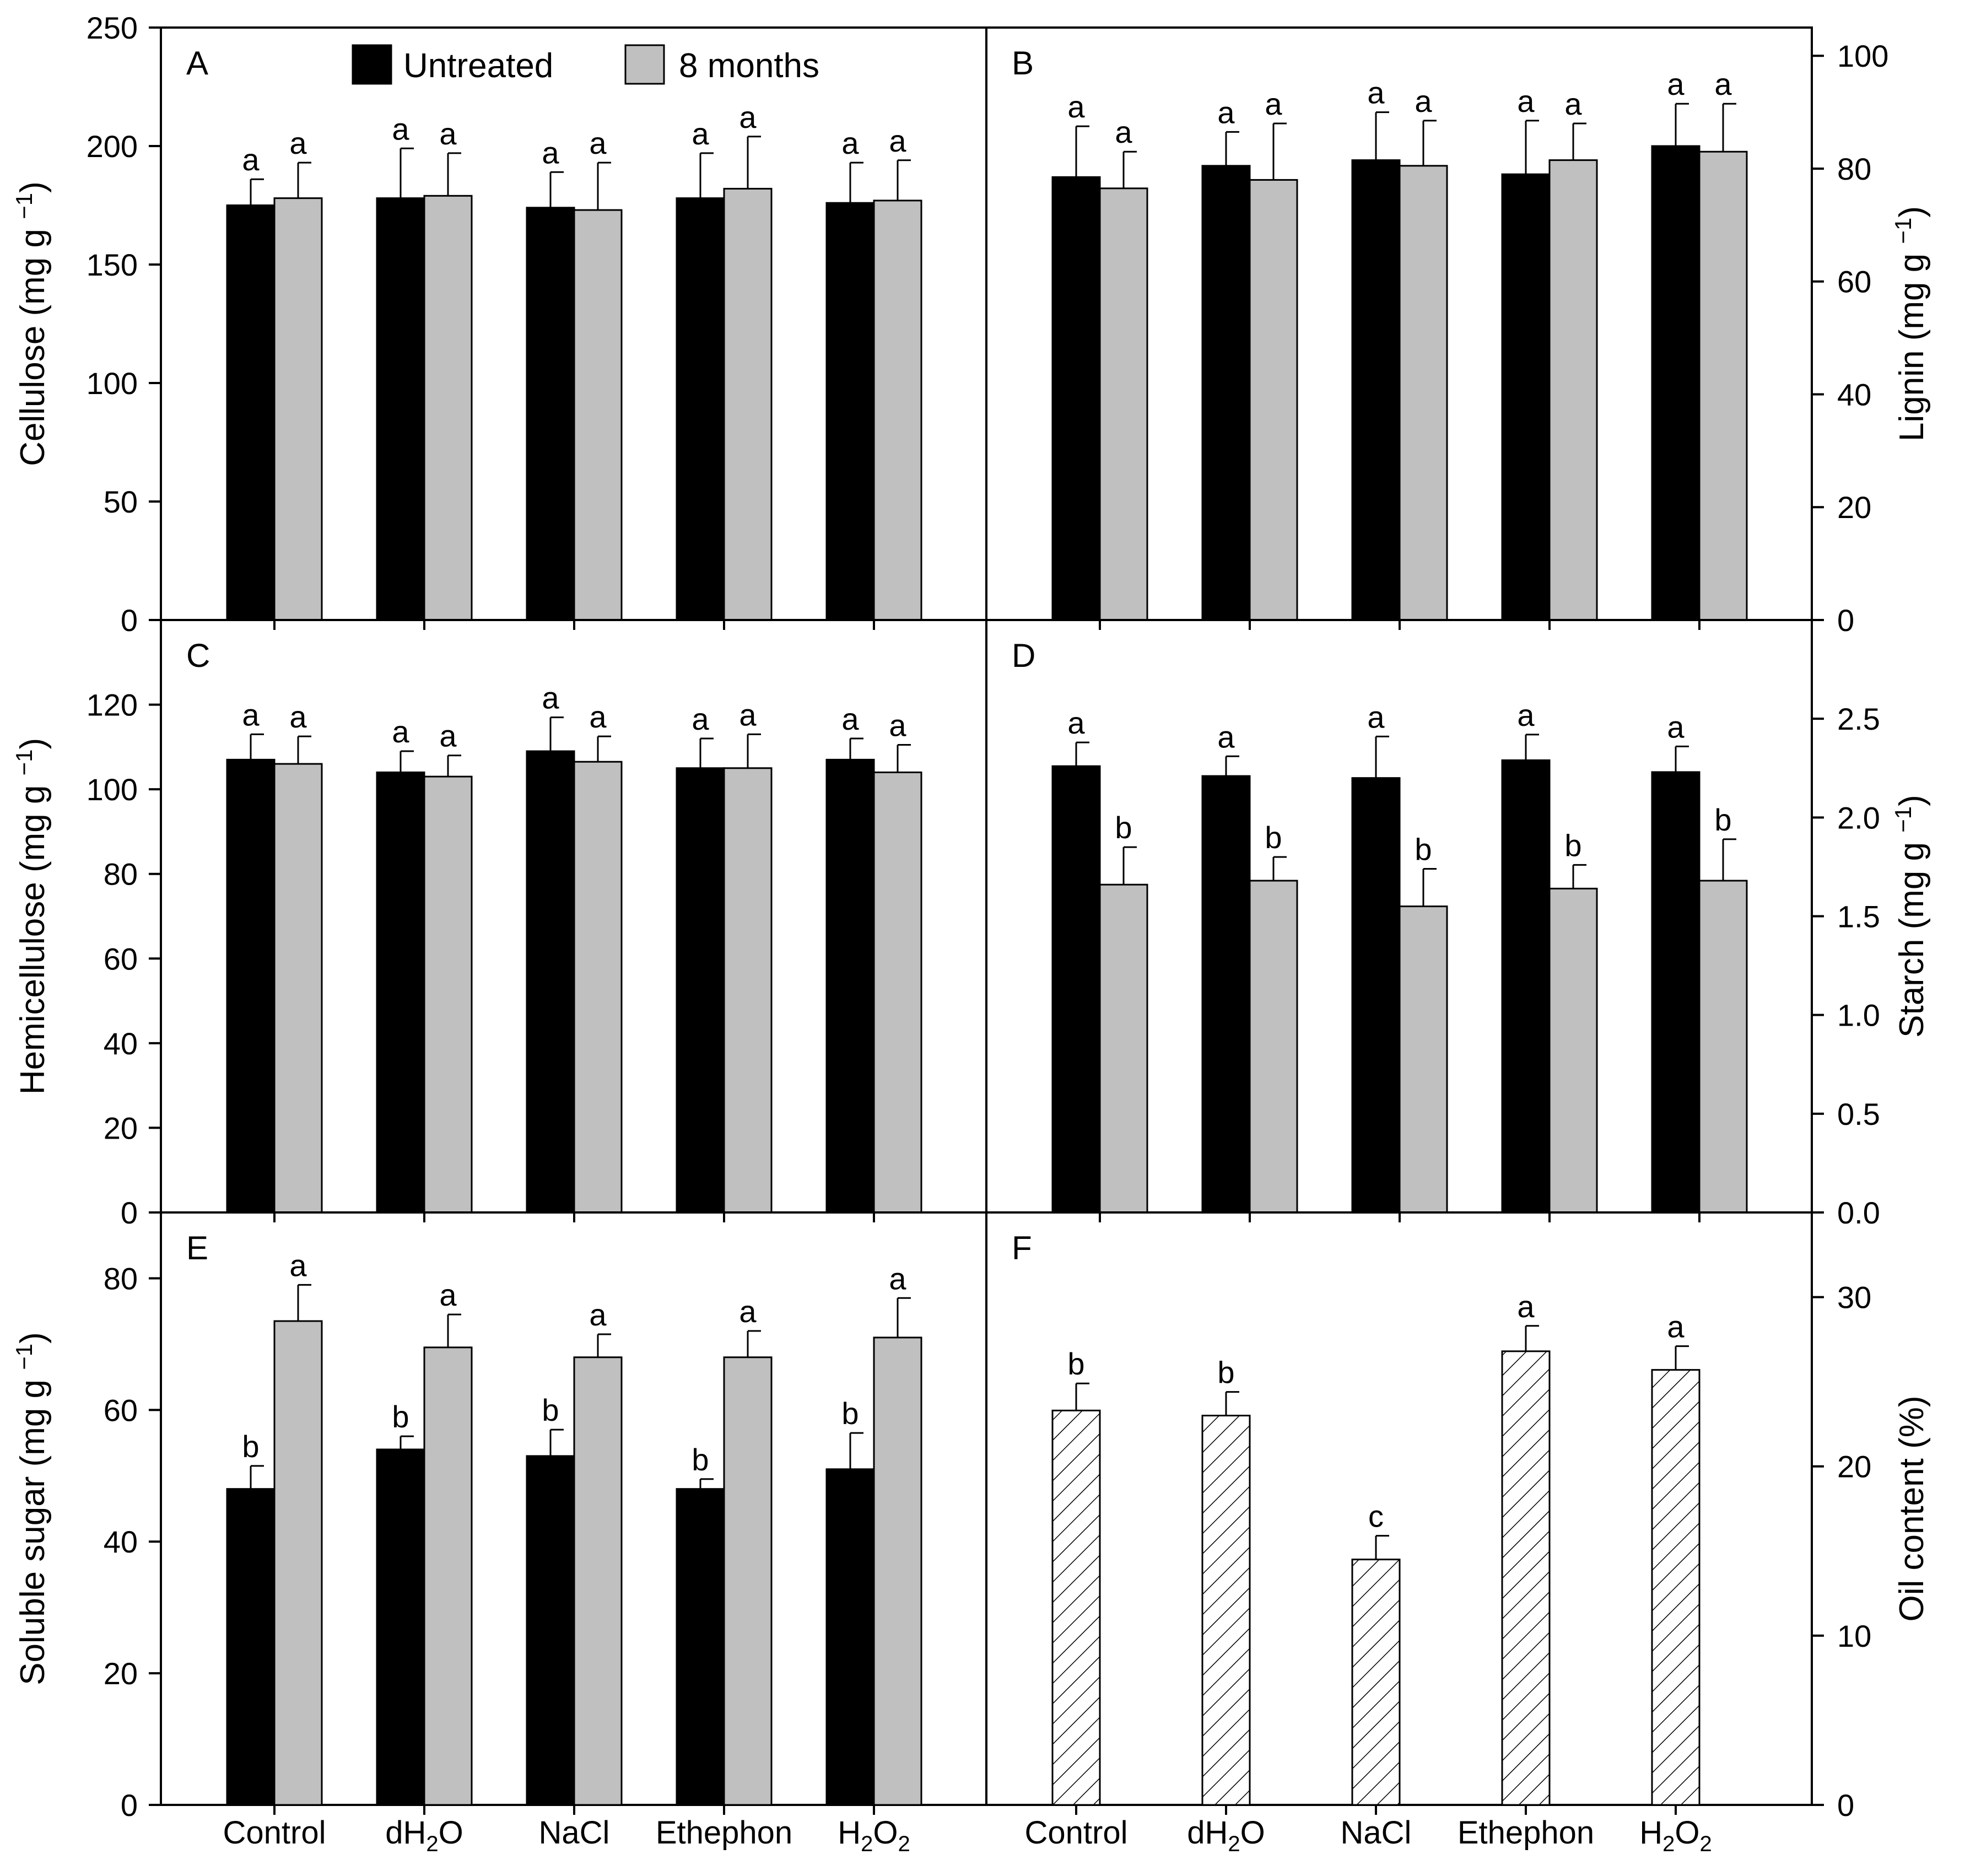  What do you see at coordinates (1423, 393) in the screenshot?
I see `panel-b-bar-8-months-nacl` at bounding box center [1423, 393].